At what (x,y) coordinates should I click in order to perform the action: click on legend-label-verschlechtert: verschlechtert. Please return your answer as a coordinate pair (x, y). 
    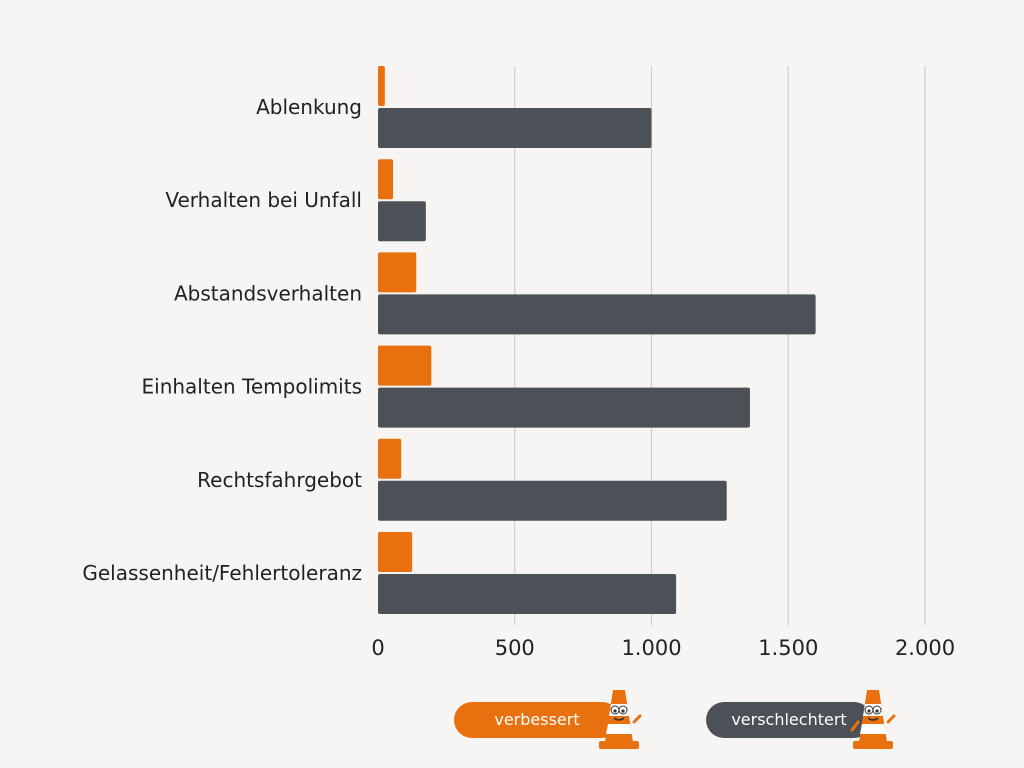
    Looking at the image, I should click on (789, 719).